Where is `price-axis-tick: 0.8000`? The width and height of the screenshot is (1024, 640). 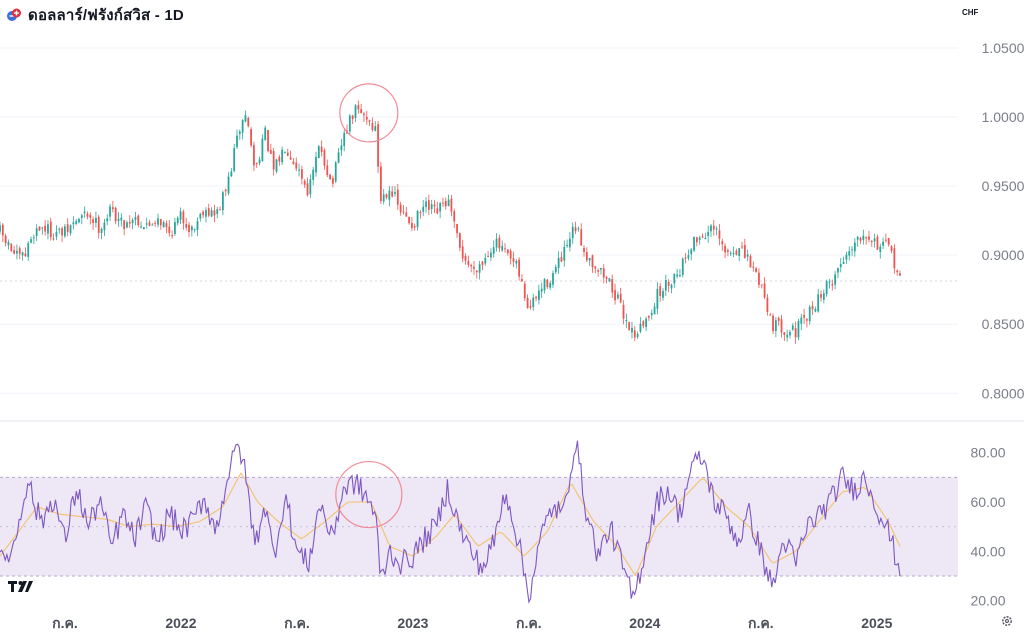
price-axis-tick: 0.8000 is located at coordinates (1003, 393).